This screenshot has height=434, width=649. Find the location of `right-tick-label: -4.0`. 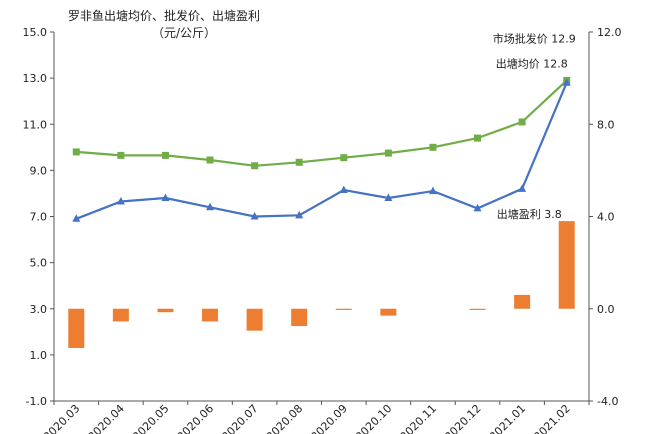

right-tick-label: -4.0 is located at coordinates (607, 401).